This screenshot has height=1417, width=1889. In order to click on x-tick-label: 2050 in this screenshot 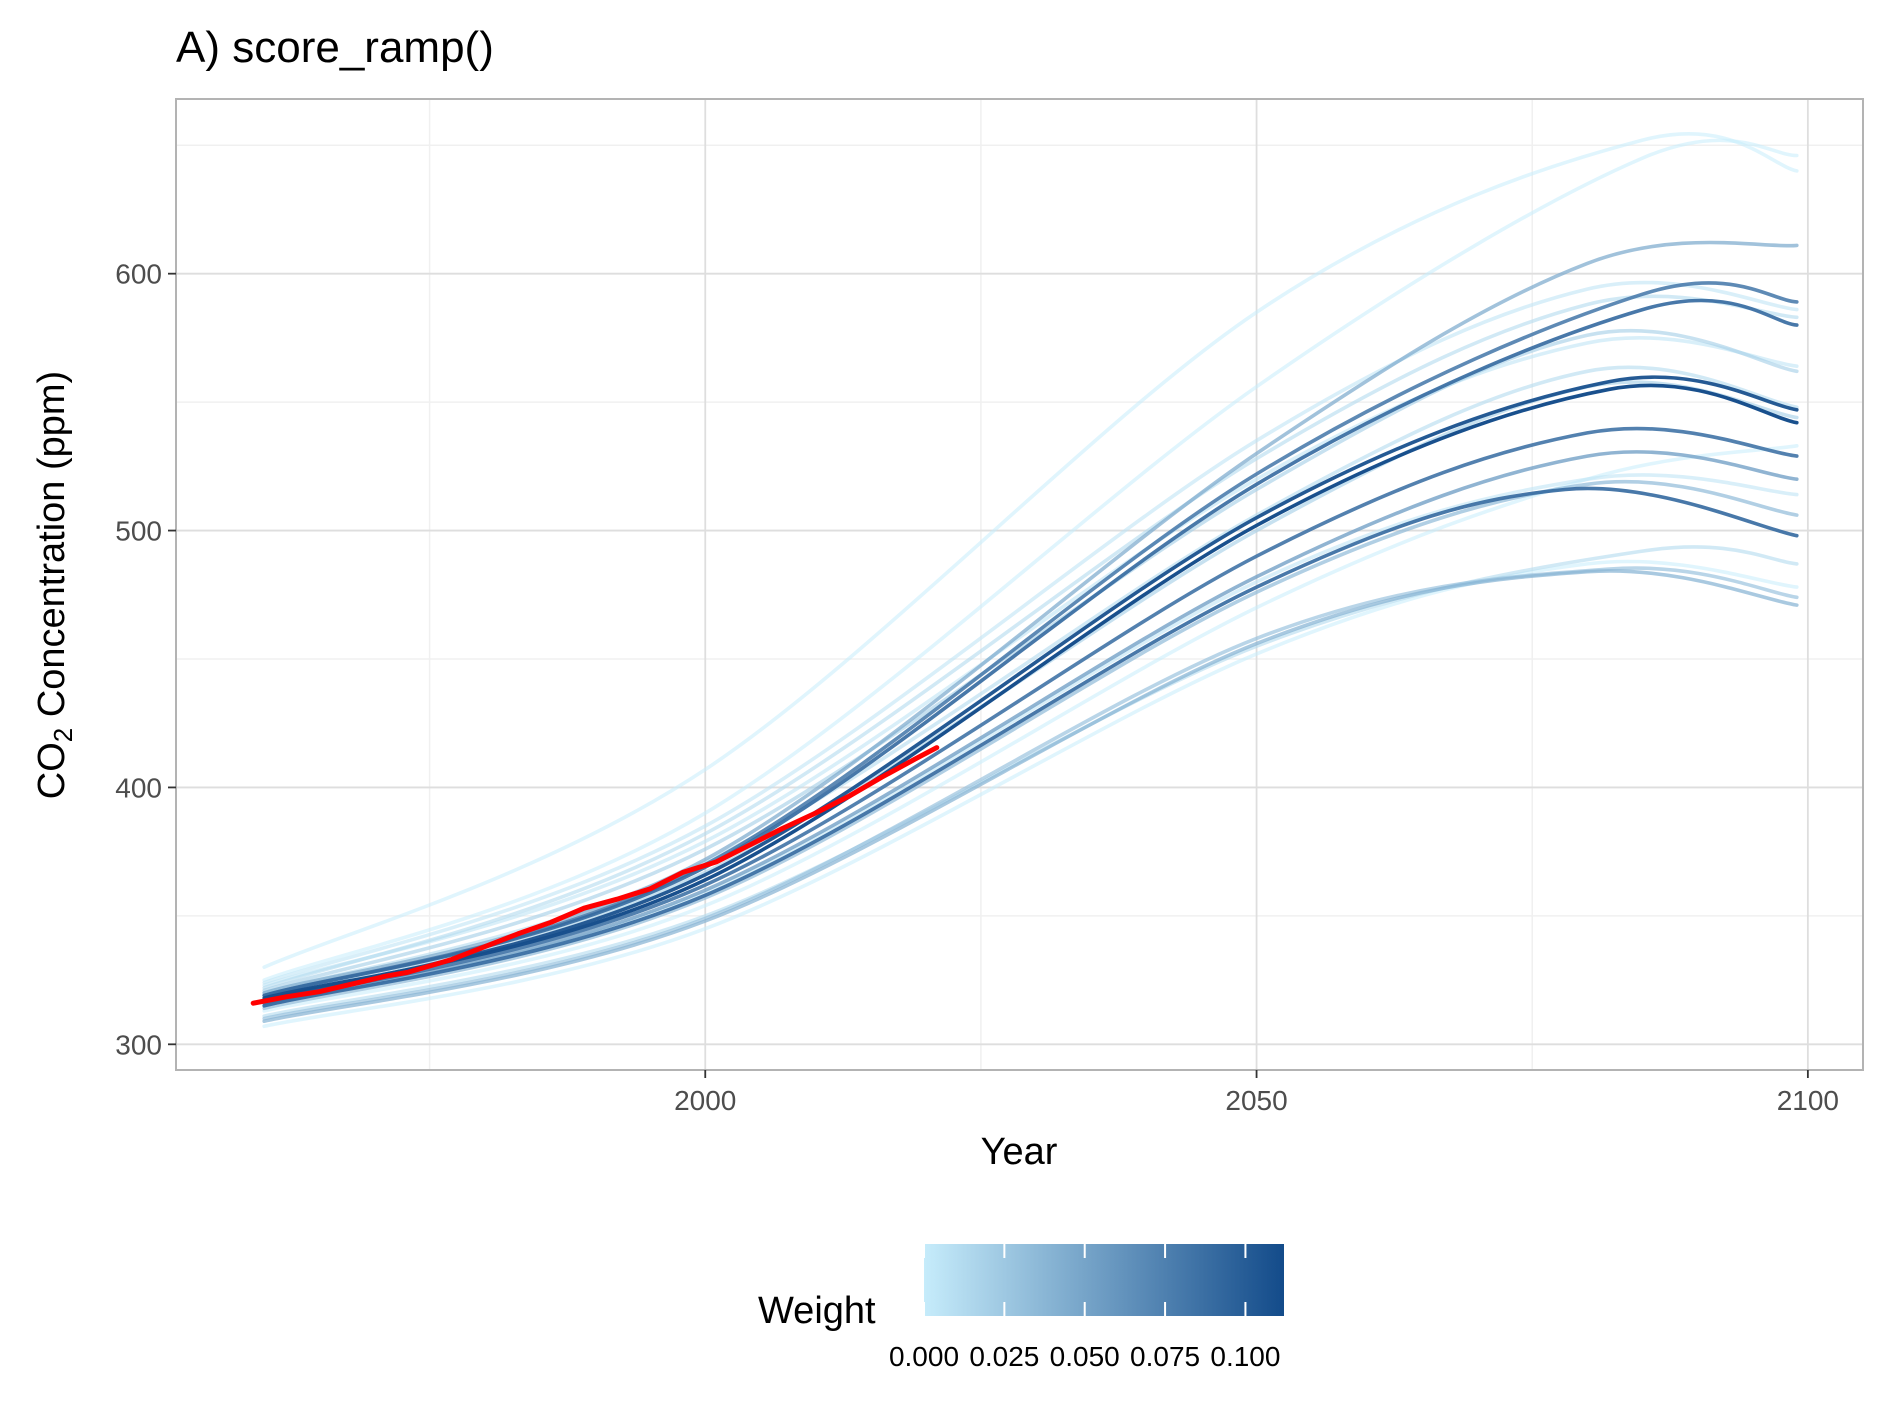, I will do `click(1256, 1100)`.